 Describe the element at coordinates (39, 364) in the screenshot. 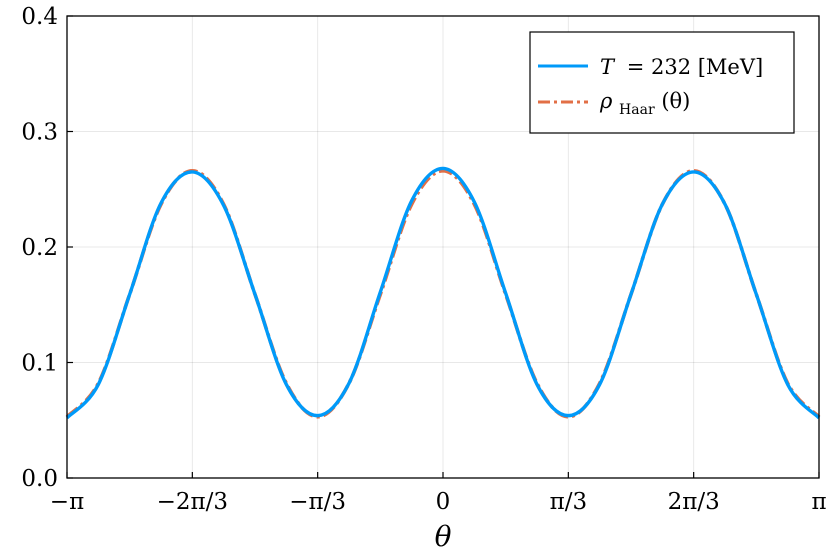

I see `y-tick-label-1: 0.1` at that location.